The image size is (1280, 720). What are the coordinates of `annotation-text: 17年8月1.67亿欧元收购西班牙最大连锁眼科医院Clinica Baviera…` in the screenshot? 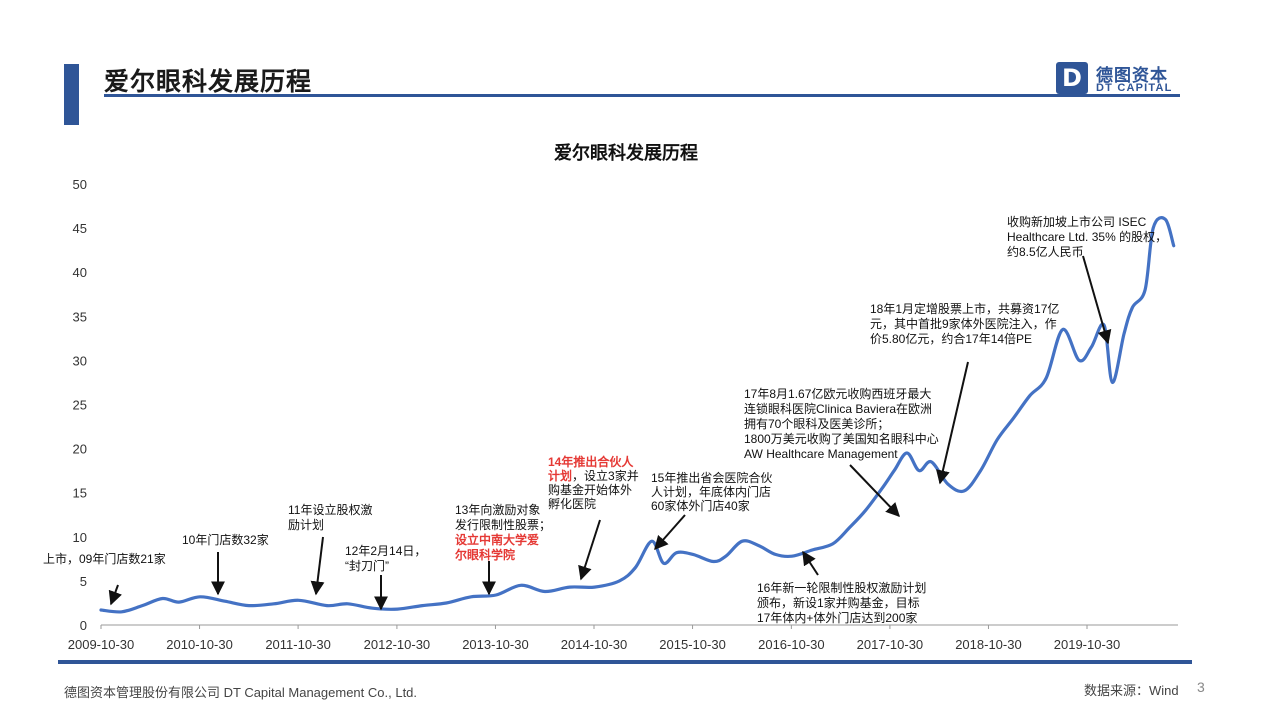 It's located at (841, 423).